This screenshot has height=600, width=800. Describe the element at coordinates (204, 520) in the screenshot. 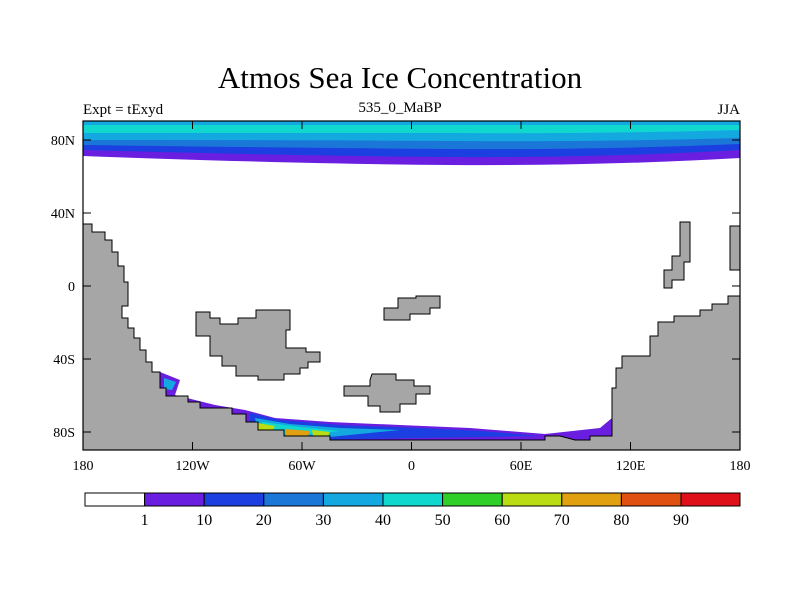

I see `colorbar-label: 10` at that location.